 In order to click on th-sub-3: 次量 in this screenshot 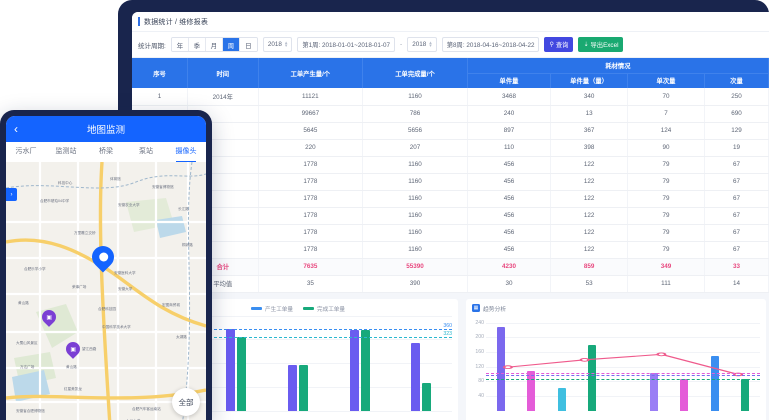, I will do `click(736, 80)`.